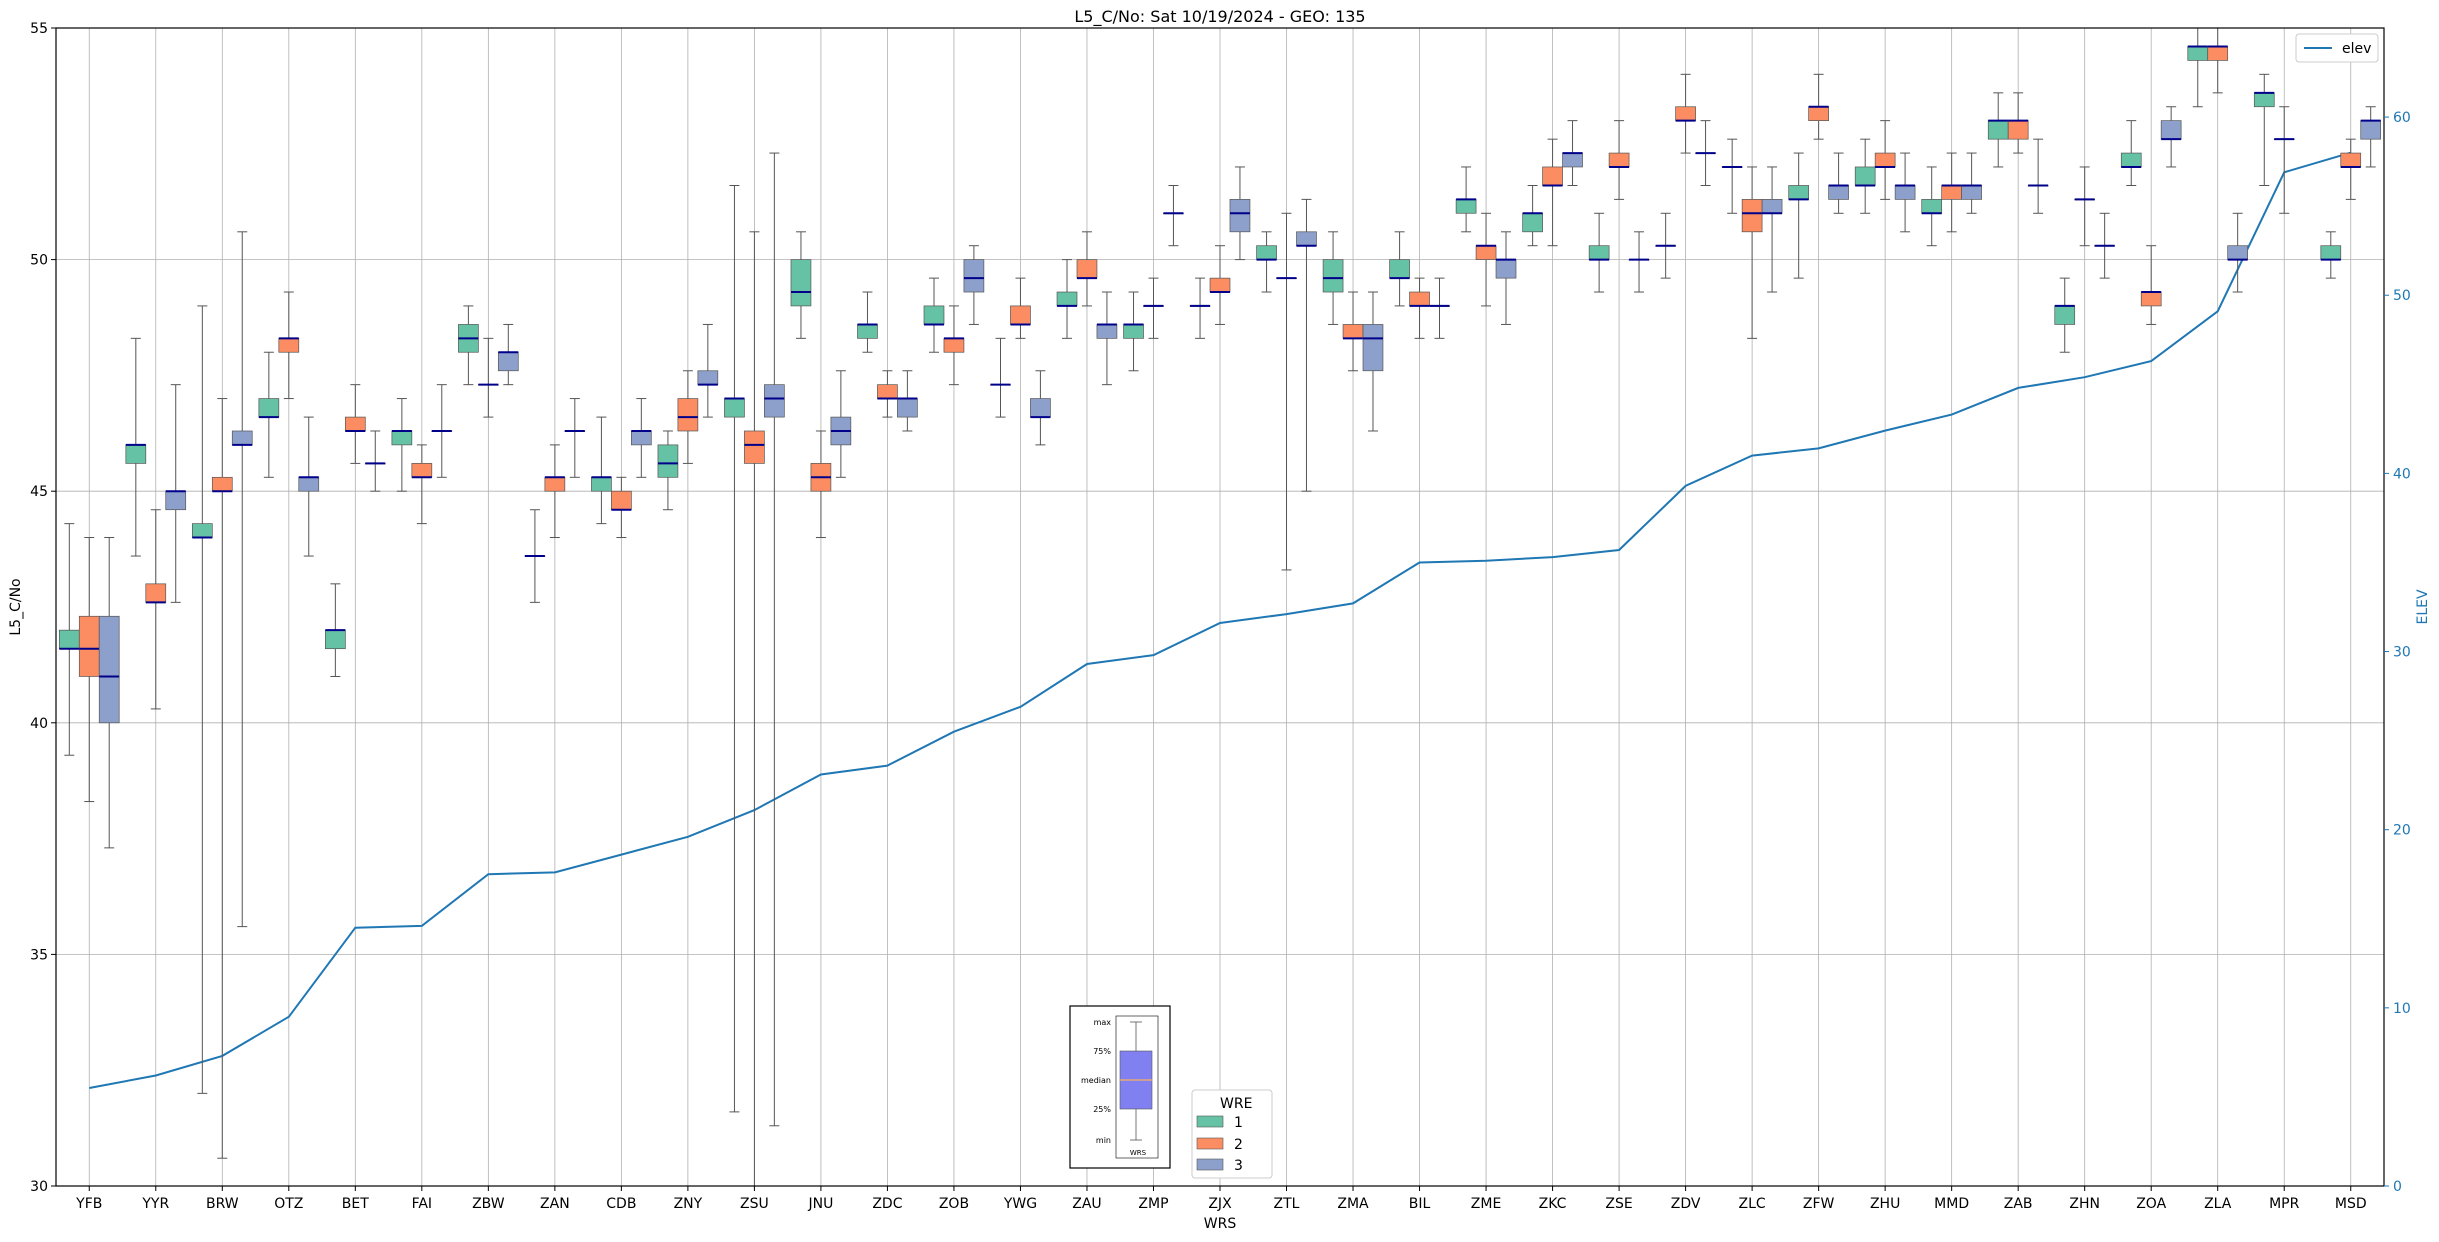 Image resolution: width=2439 pixels, height=1242 pixels. Describe the element at coordinates (39, 955) in the screenshot. I see `y-tick-label: 35` at that location.